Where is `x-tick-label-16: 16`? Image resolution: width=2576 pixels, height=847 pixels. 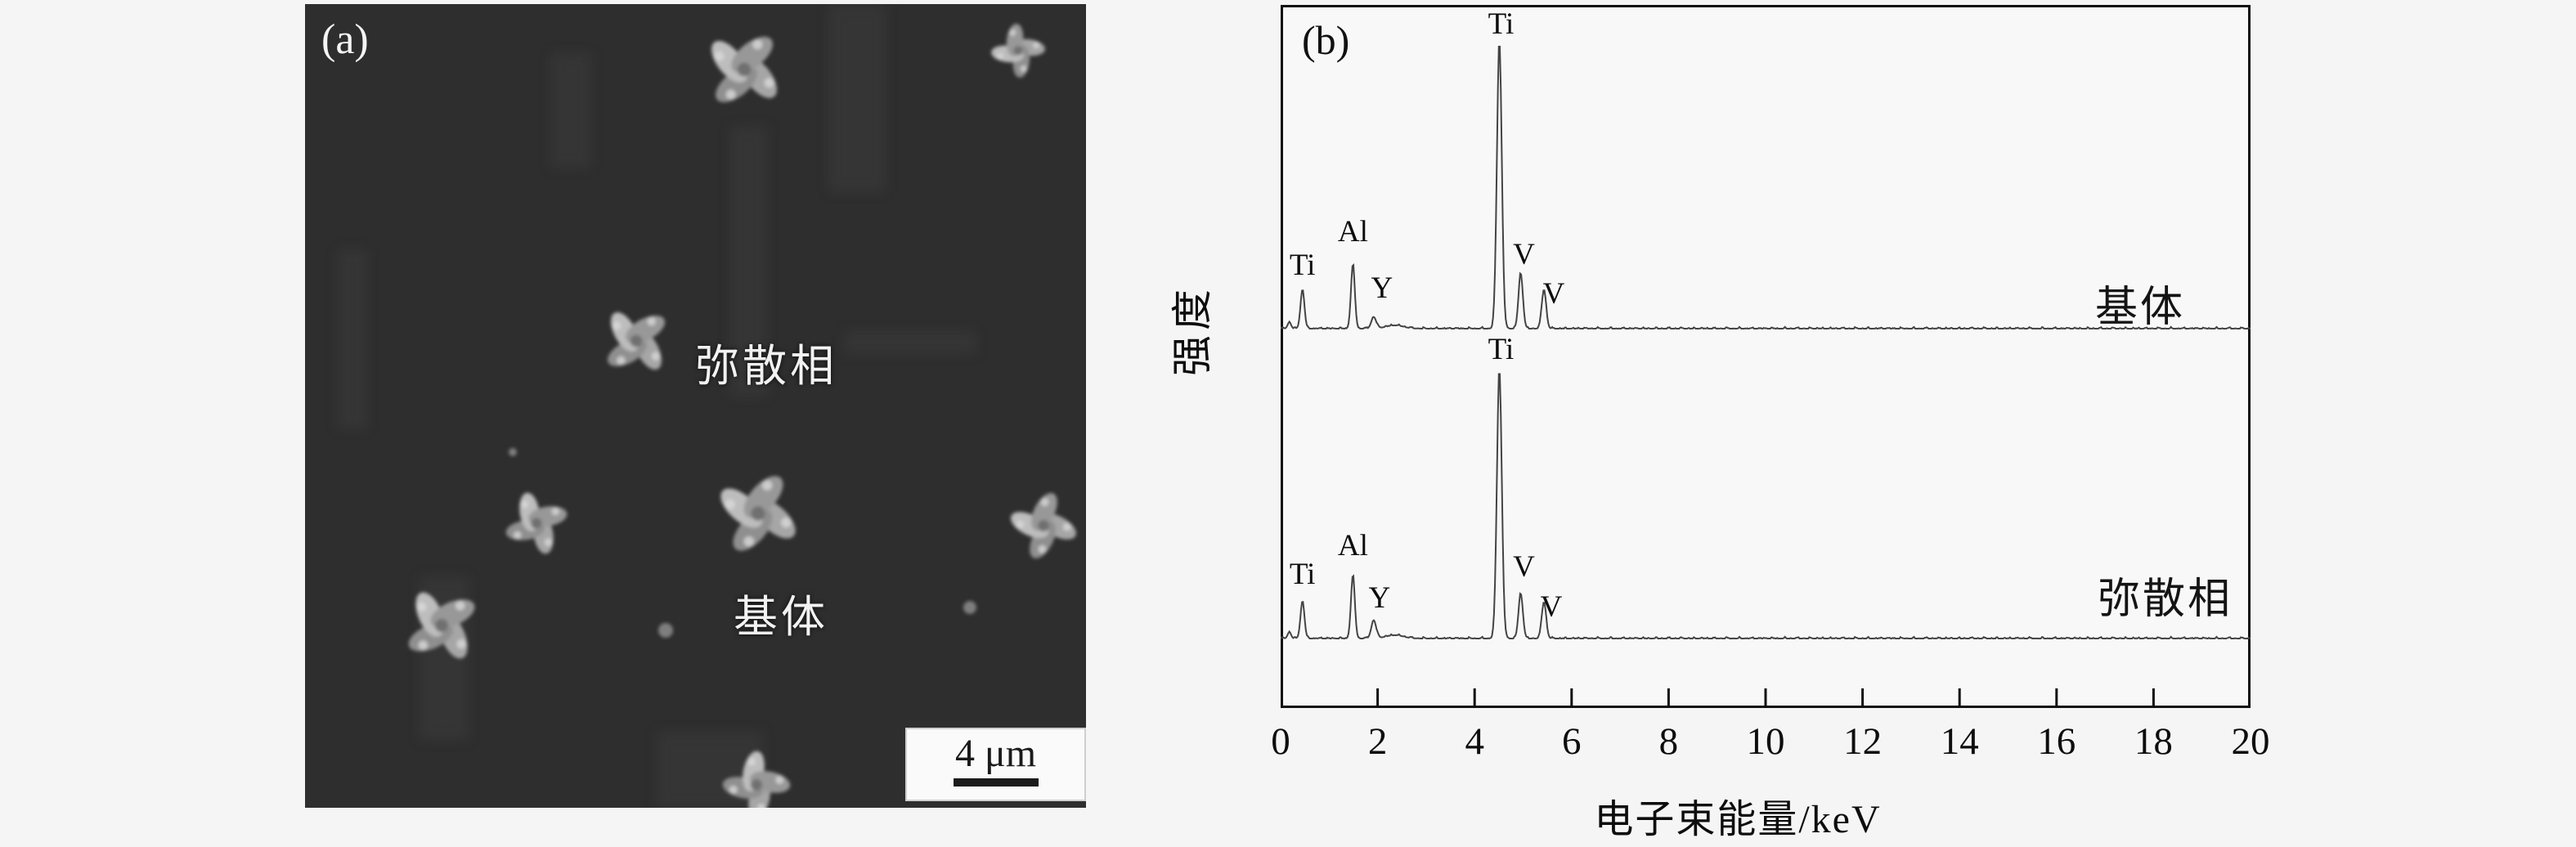 x-tick-label-16: 16 is located at coordinates (2056, 741).